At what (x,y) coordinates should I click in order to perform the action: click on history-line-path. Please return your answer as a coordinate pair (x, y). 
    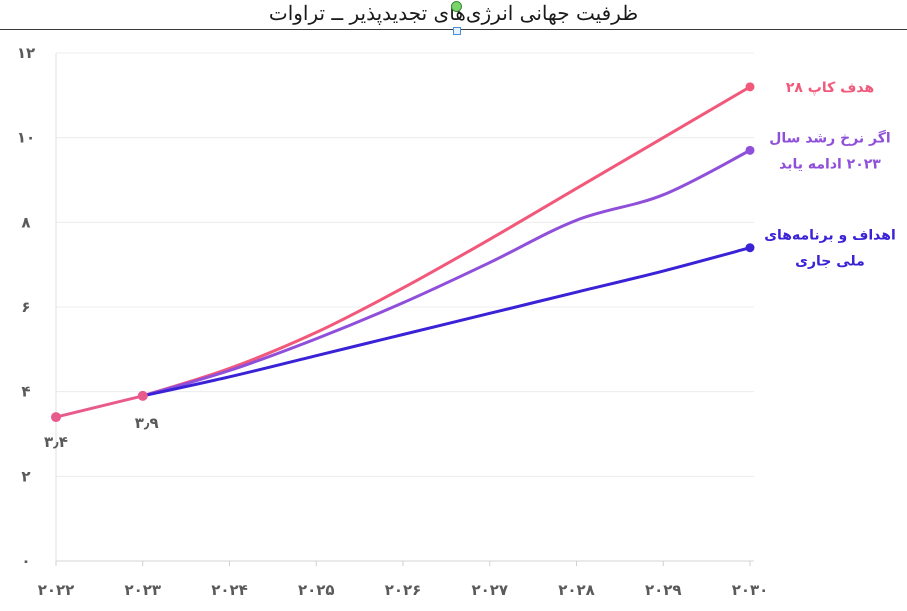
    Looking at the image, I should click on (99, 406).